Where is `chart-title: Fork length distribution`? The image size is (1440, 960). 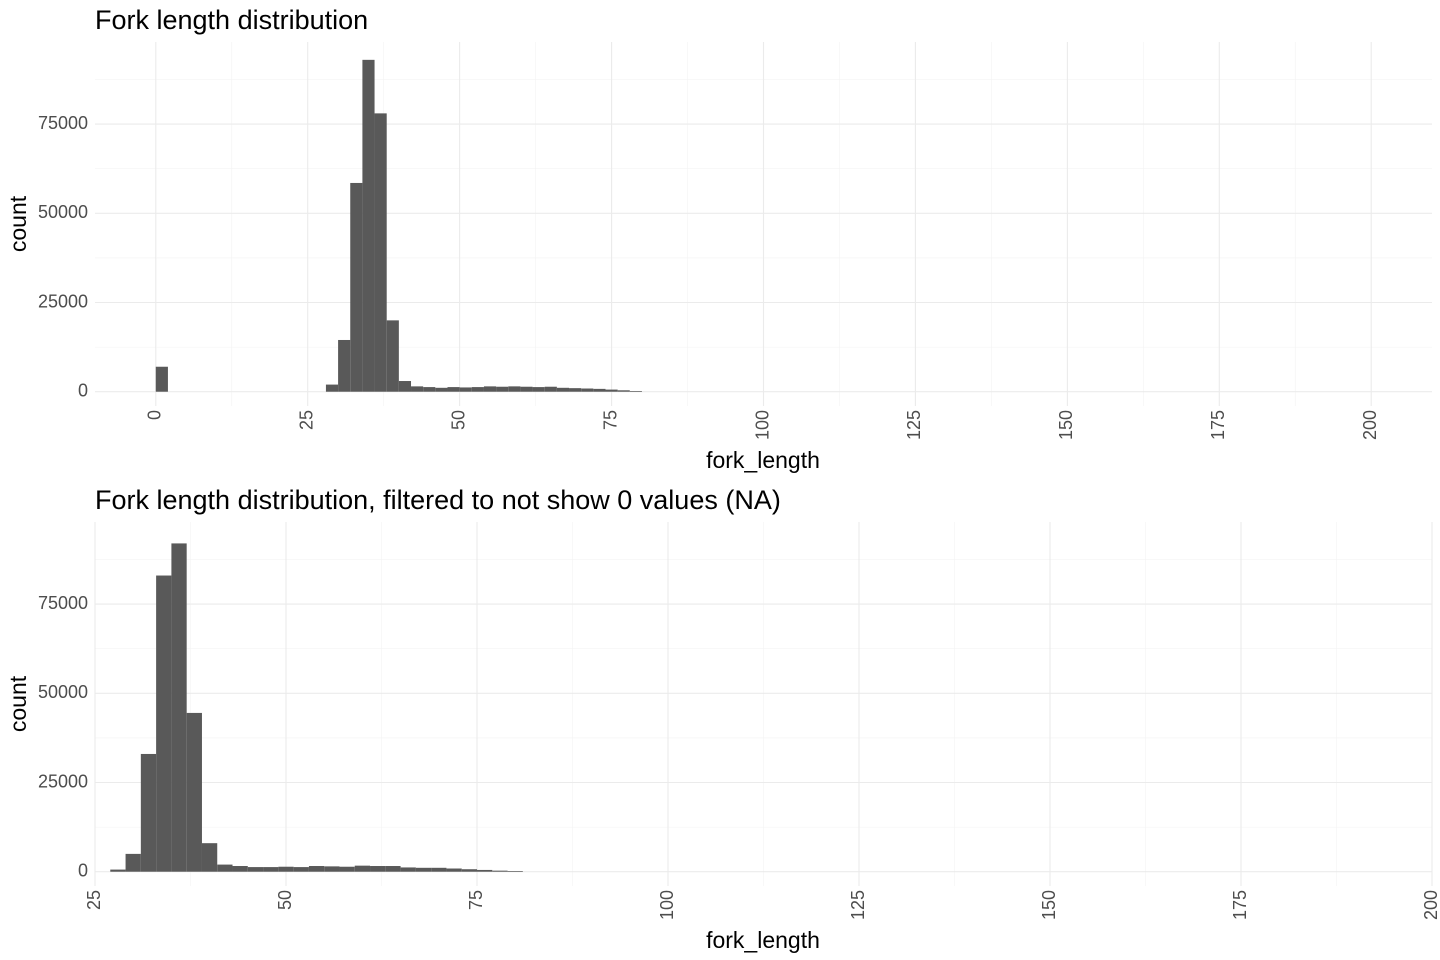 chart-title: Fork length distribution is located at coordinates (231, 20).